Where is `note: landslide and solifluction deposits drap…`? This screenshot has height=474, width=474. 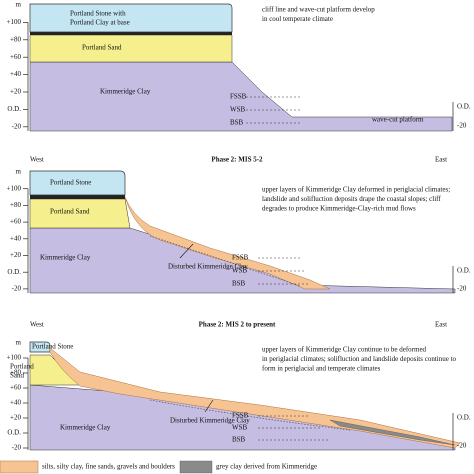 note: landslide and solifluction deposits drap… is located at coordinates (351, 199).